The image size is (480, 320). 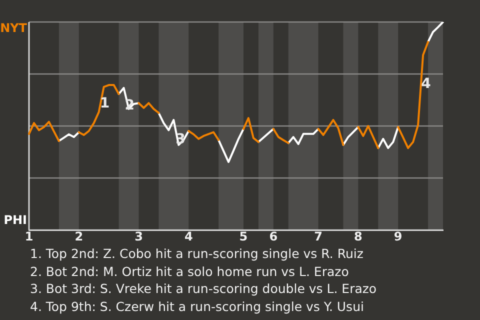 What do you see at coordinates (197, 306) in the screenshot?
I see `text: 4. Top 9th: S. Czerw hit a run-scoring single vs Y. Usui` at bounding box center [197, 306].